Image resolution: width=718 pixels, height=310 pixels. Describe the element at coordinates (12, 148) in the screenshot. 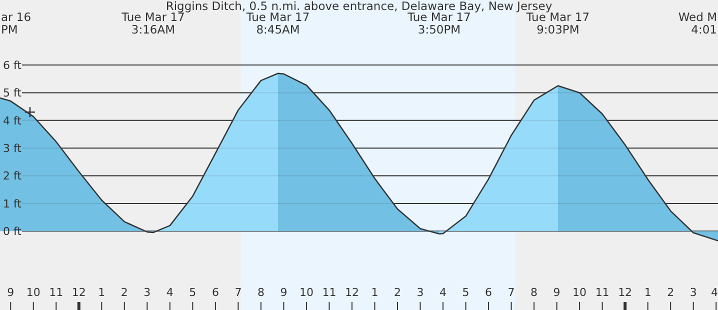

I see `y-tick-label: 3 ft` at that location.